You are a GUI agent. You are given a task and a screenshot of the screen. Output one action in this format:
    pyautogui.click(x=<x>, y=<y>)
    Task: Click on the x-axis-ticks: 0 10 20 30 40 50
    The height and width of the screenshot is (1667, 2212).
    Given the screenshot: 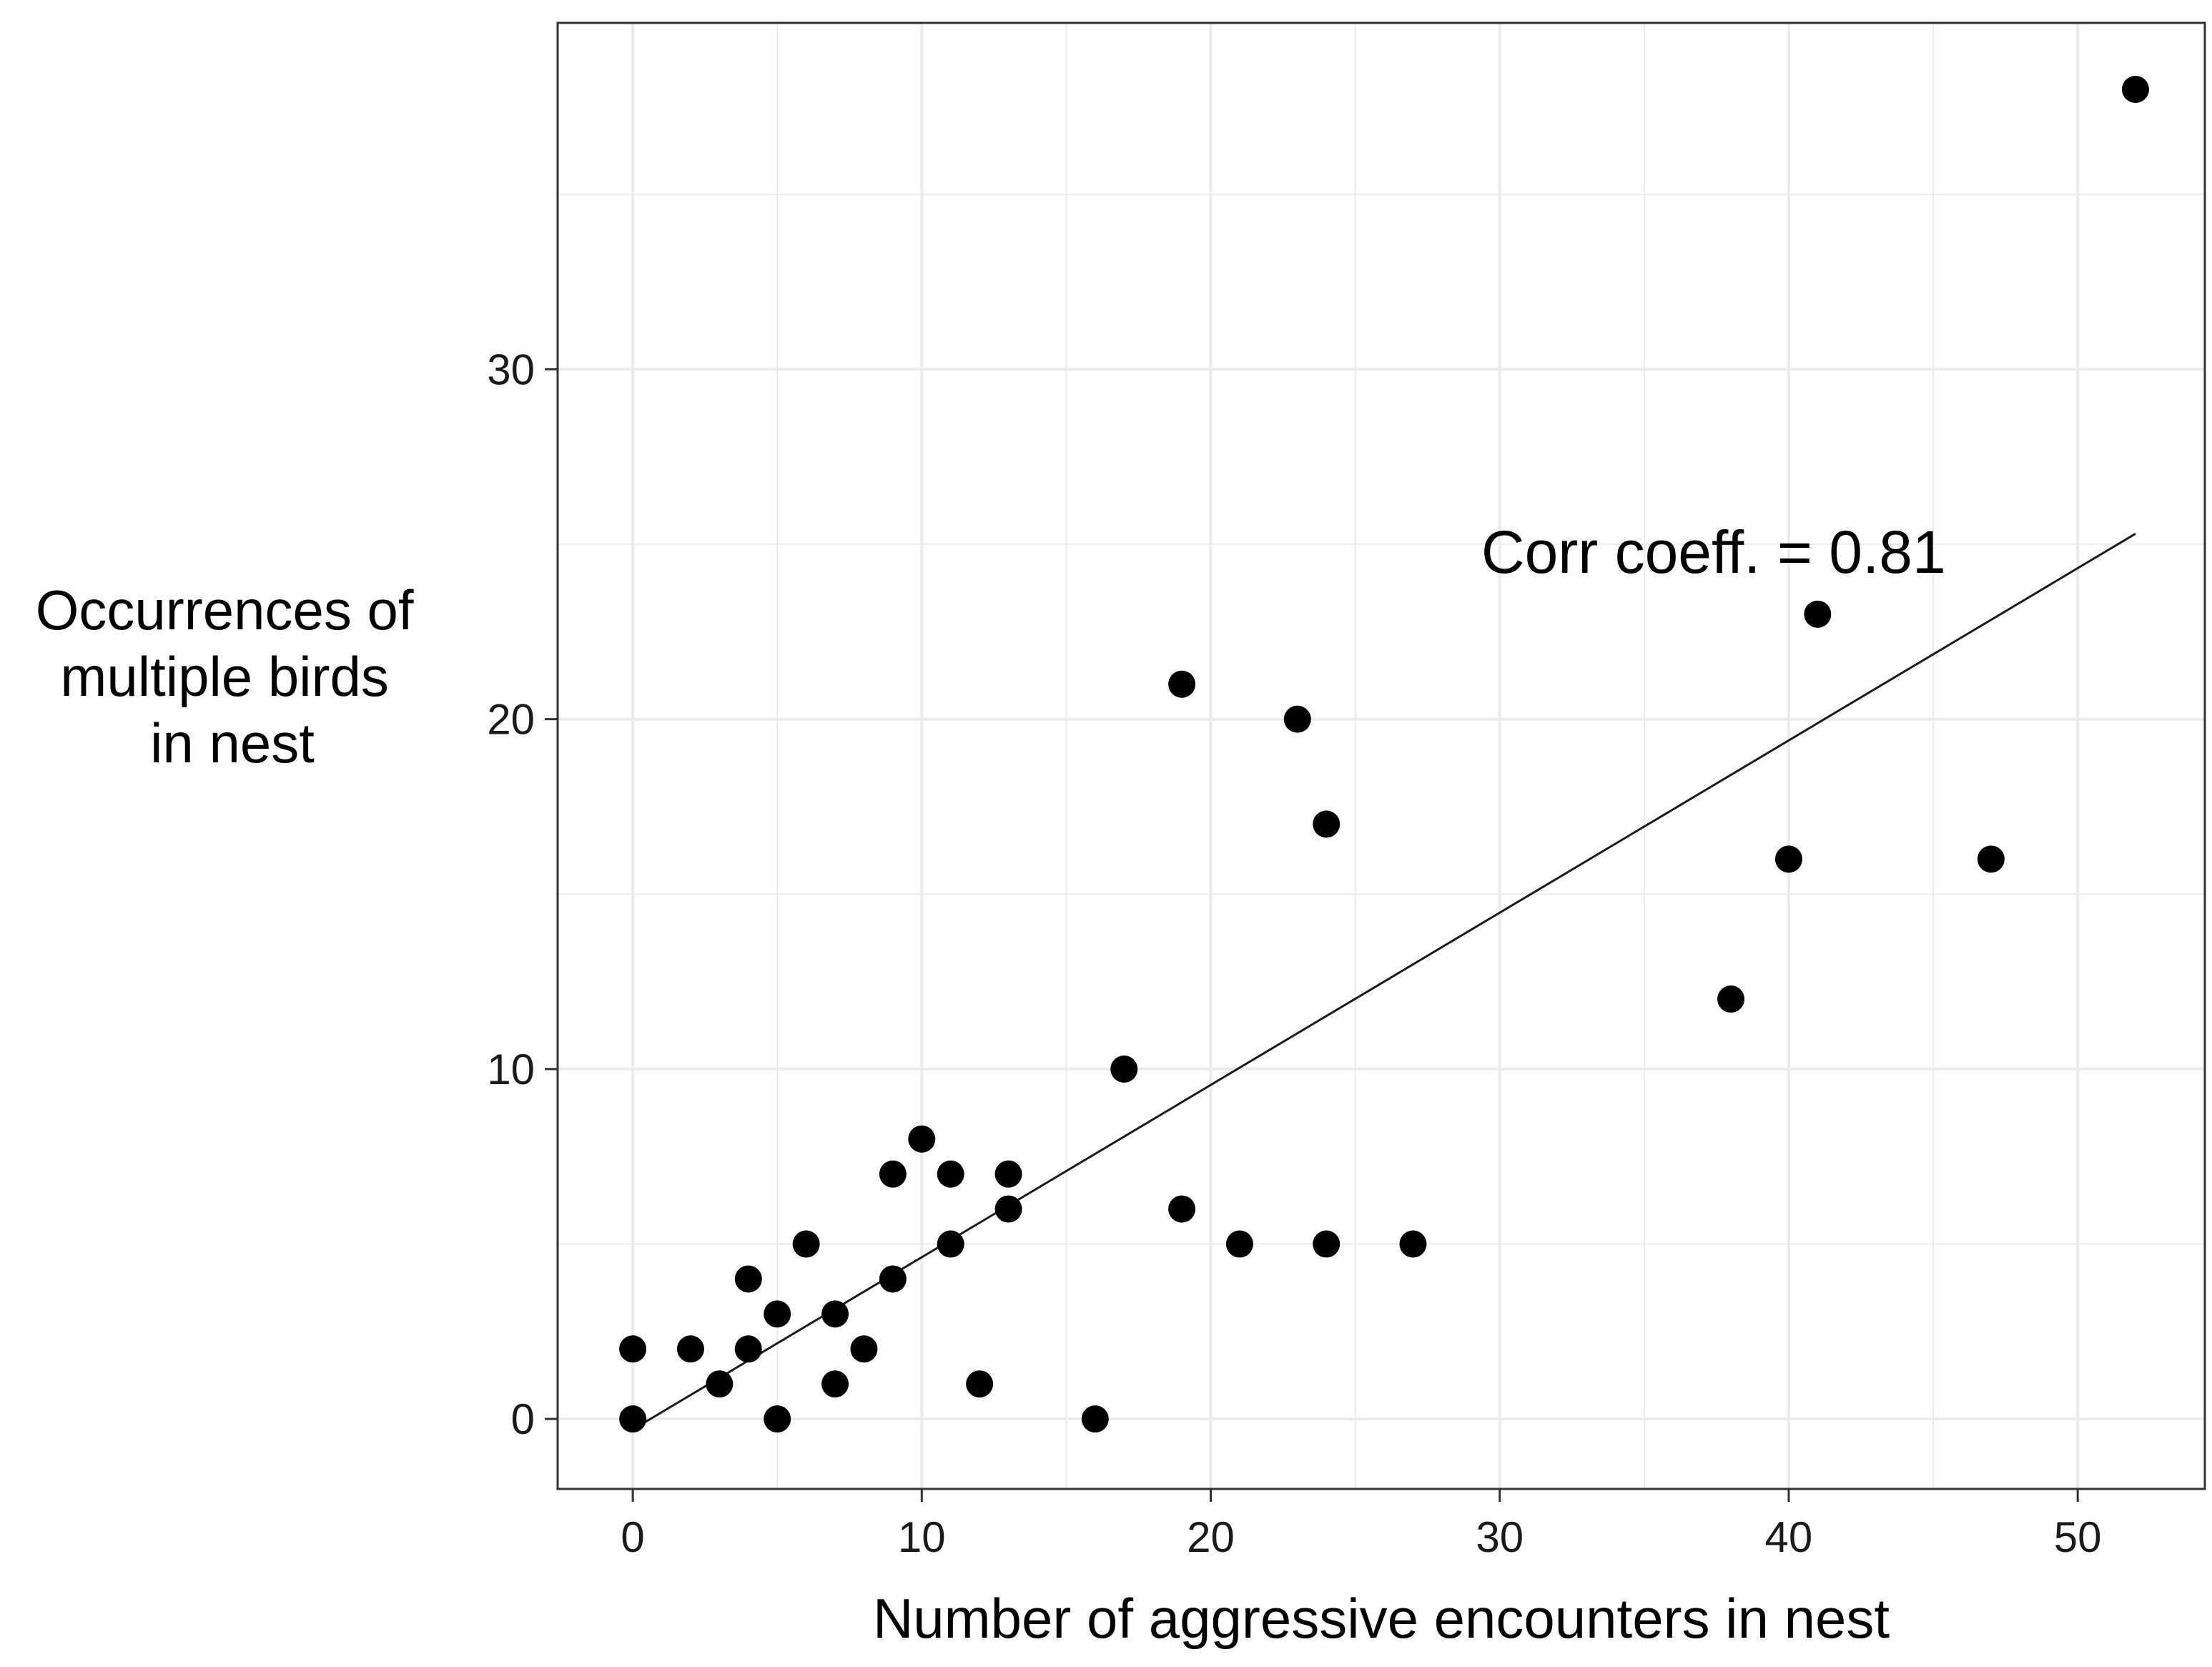 What is the action you would take?
    pyautogui.click(x=1361, y=1525)
    